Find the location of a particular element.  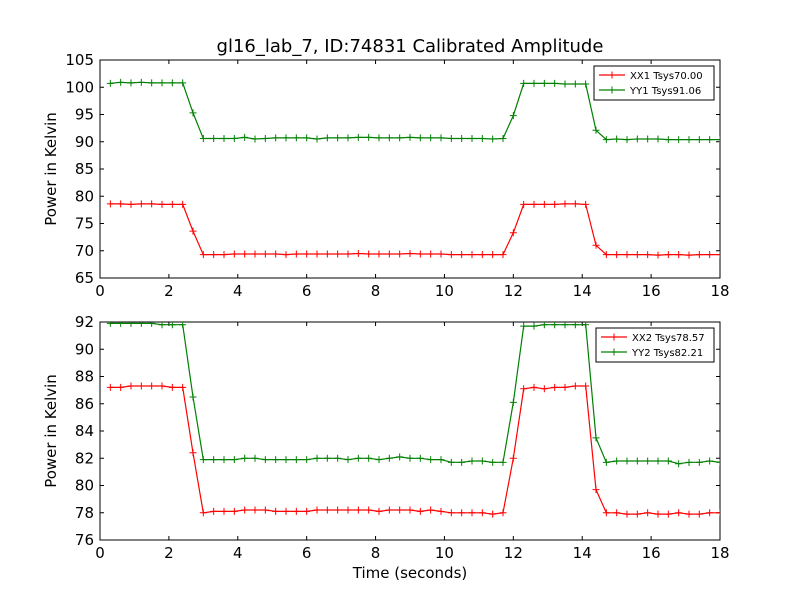

series-yy1 is located at coordinates (413, 111).